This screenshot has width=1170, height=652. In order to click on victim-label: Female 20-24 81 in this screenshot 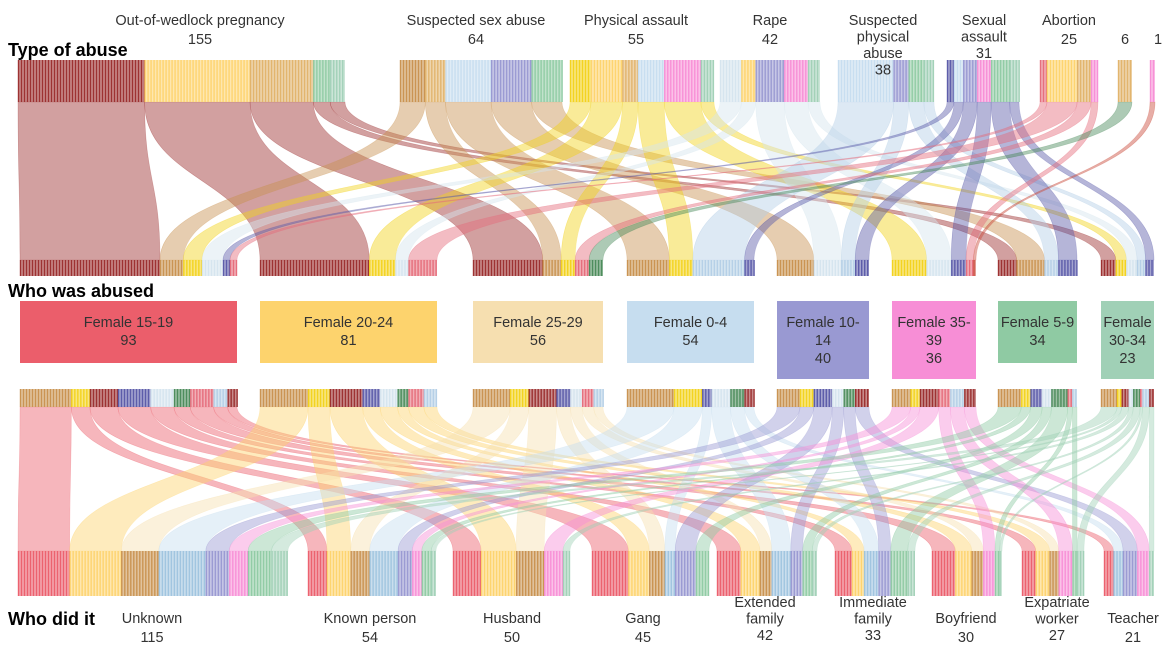, I will do `click(348, 332)`.